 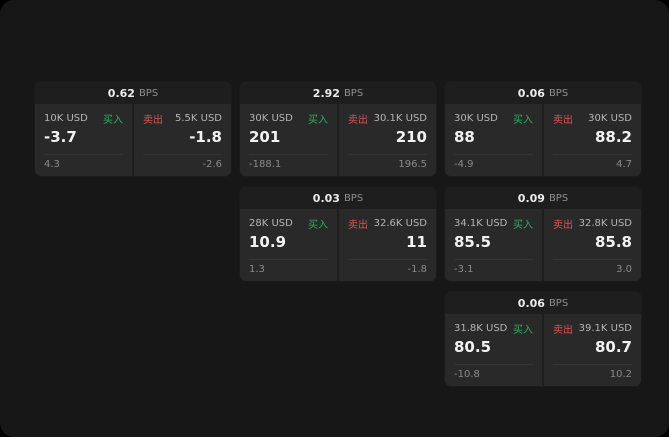 I want to click on buy-delta: 4.3, so click(x=83, y=162).